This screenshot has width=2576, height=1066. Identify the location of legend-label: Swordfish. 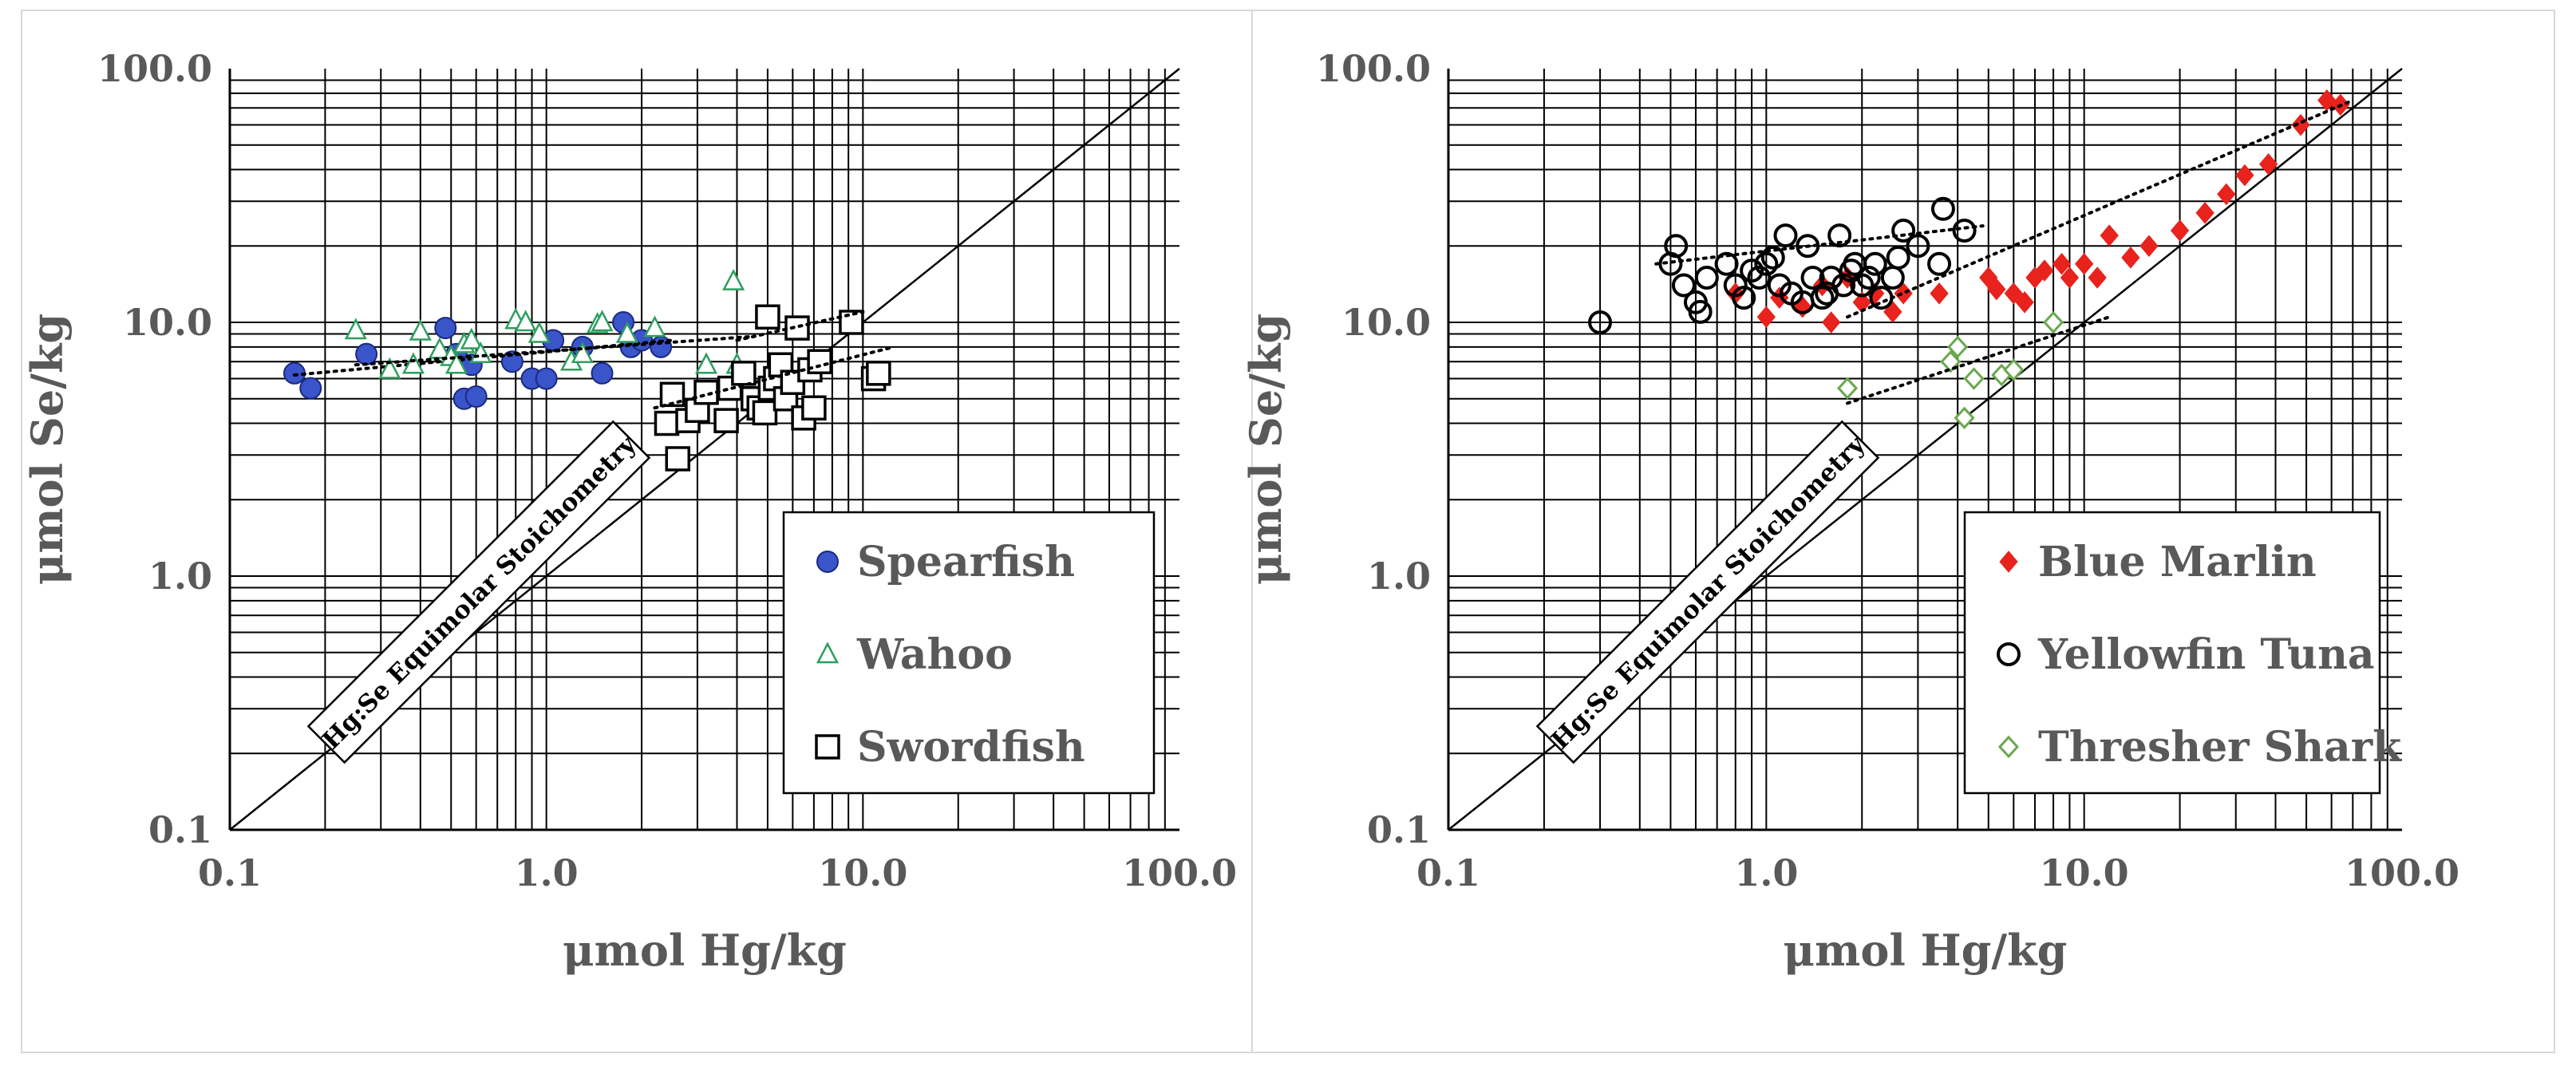
(971, 748).